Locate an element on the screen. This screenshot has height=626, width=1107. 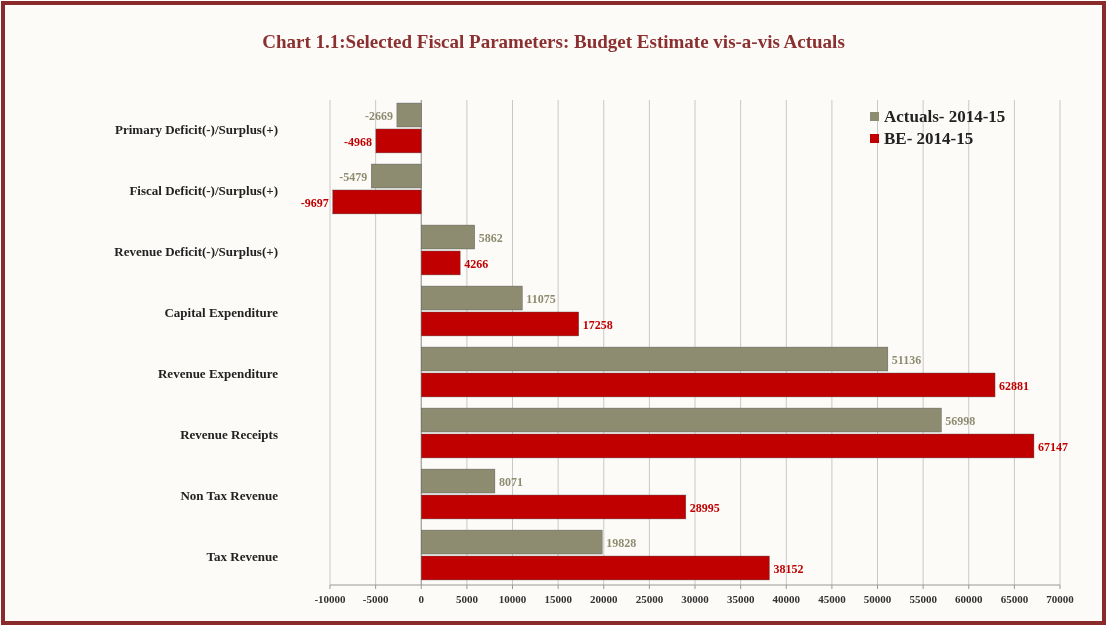
data-label: 67147 is located at coordinates (1052, 446).